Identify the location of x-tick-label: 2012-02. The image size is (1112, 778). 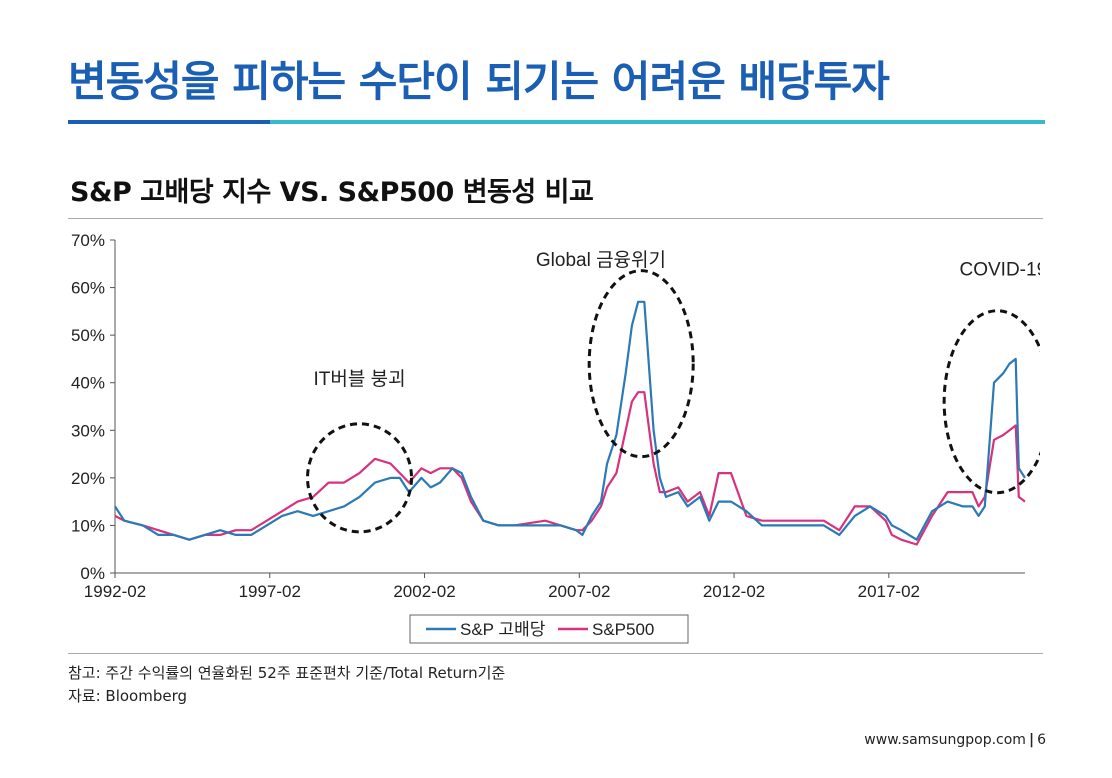
(734, 591).